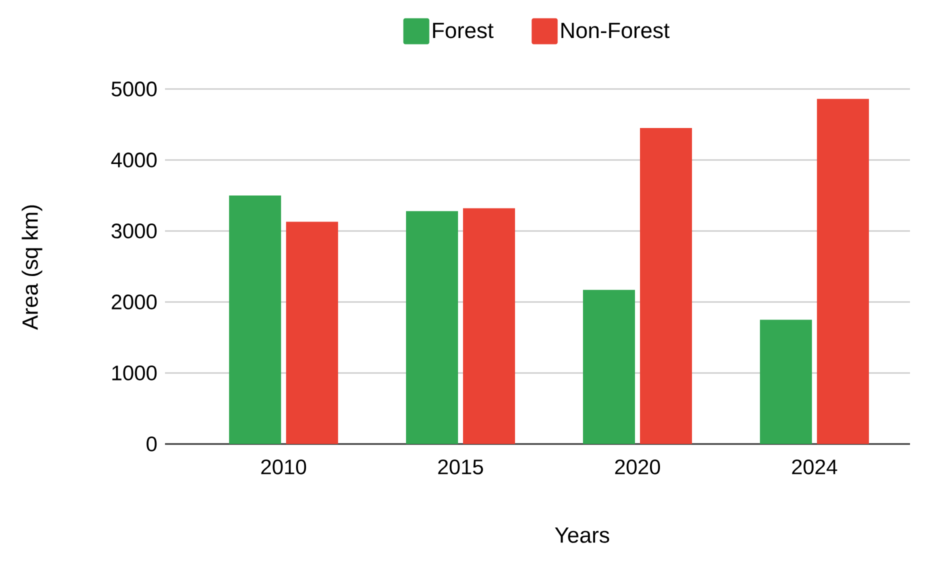 Image resolution: width=927 pixels, height=580 pixels. Describe the element at coordinates (460, 467) in the screenshot. I see `x-tick-label: 2015` at that location.